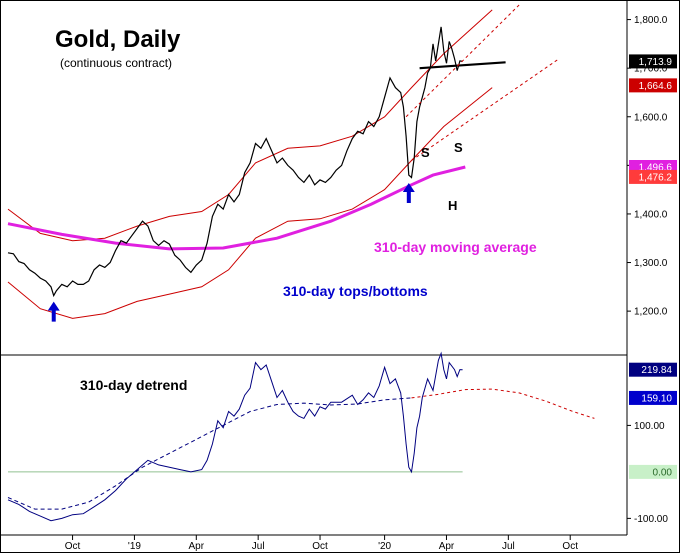 The image size is (681, 554). Describe the element at coordinates (118, 39) in the screenshot. I see `chart-title: Gold, Daily` at that location.